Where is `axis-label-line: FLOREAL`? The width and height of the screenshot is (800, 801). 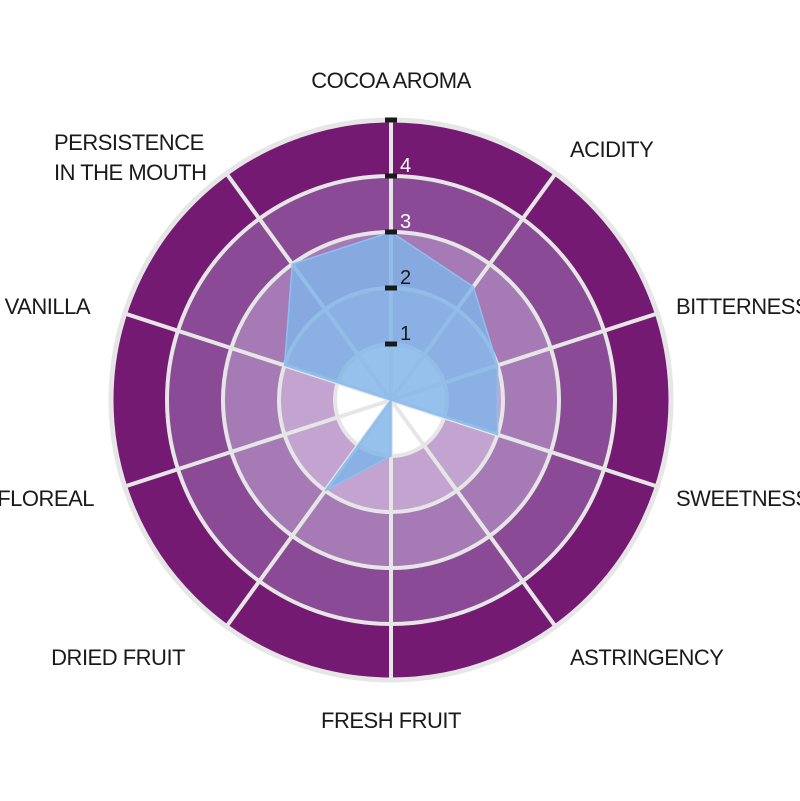
axis-label-line: FLOREAL is located at coordinates (47, 498).